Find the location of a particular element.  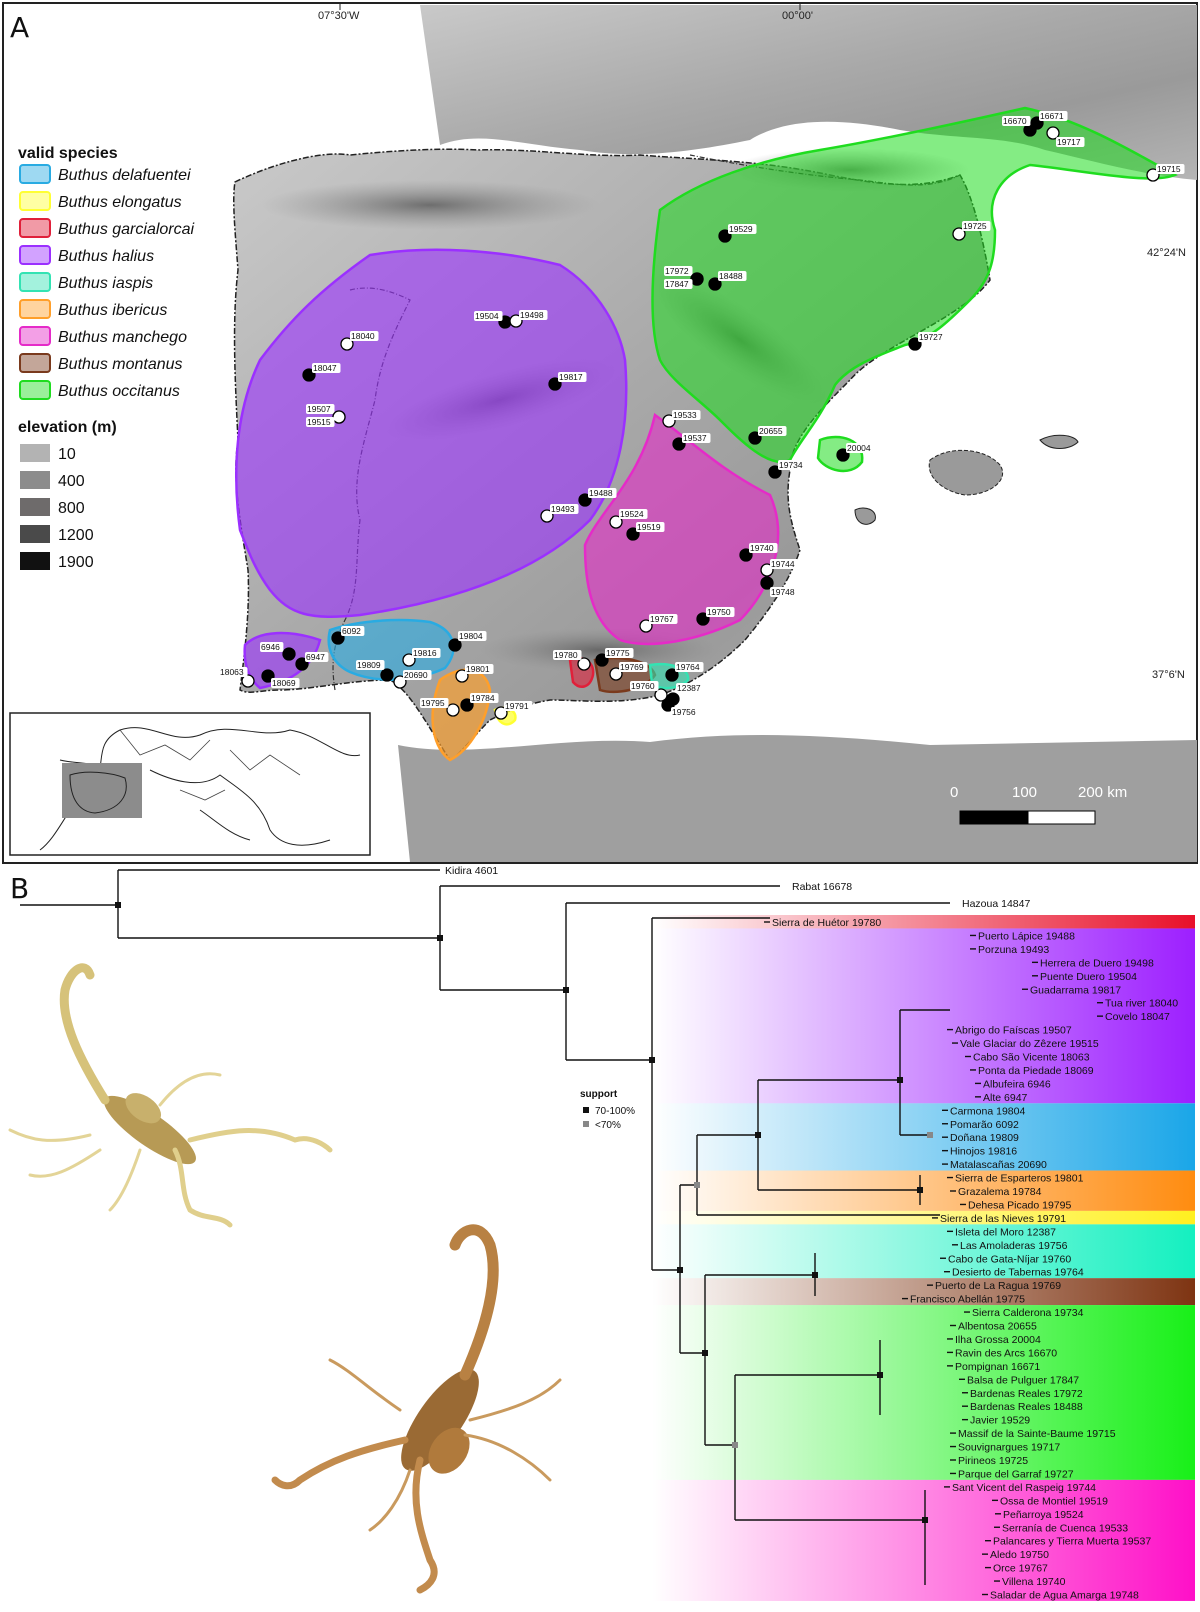

tip-label: Carmona 19804 is located at coordinates (987, 1111).